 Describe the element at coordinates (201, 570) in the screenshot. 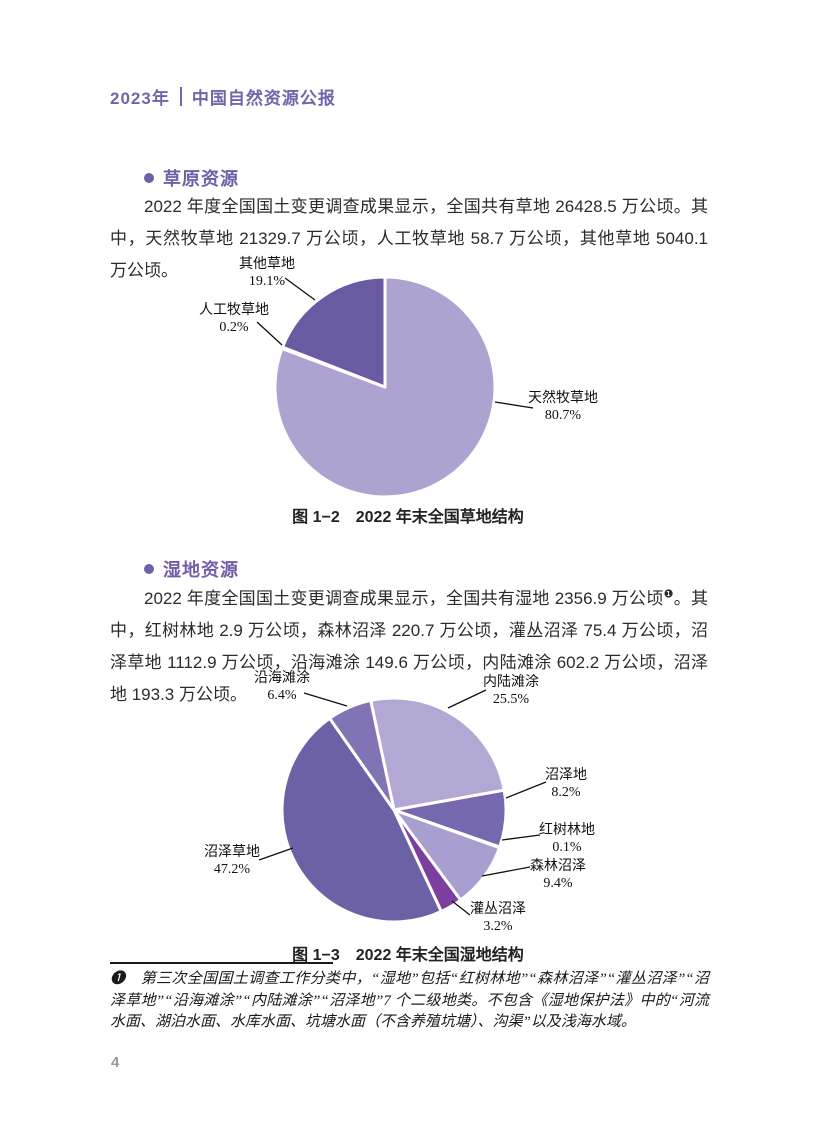

I see `section-heading-label: 湿地资源` at that location.